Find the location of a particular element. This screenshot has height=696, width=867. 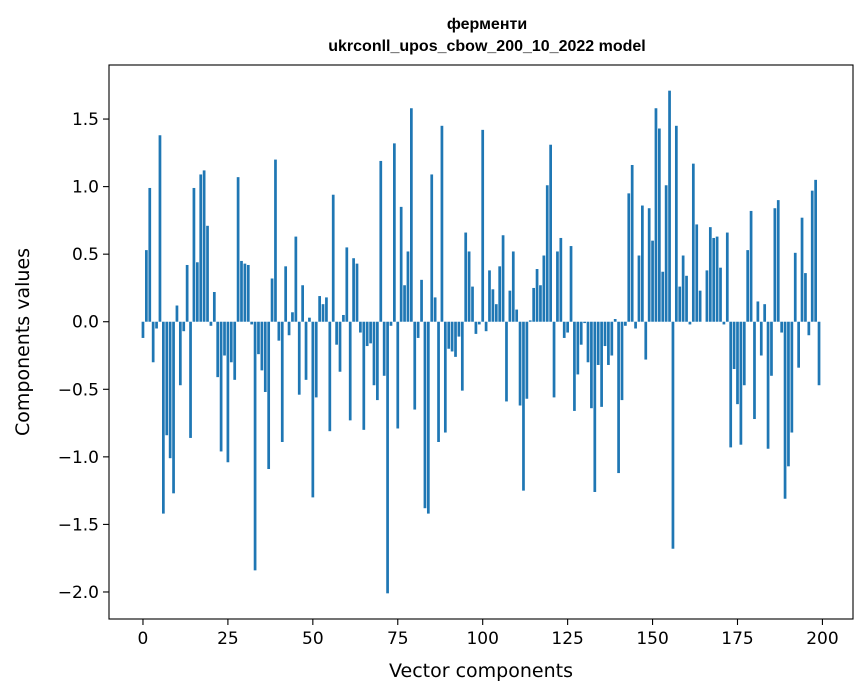

x-tick-label: 25 is located at coordinates (228, 639).